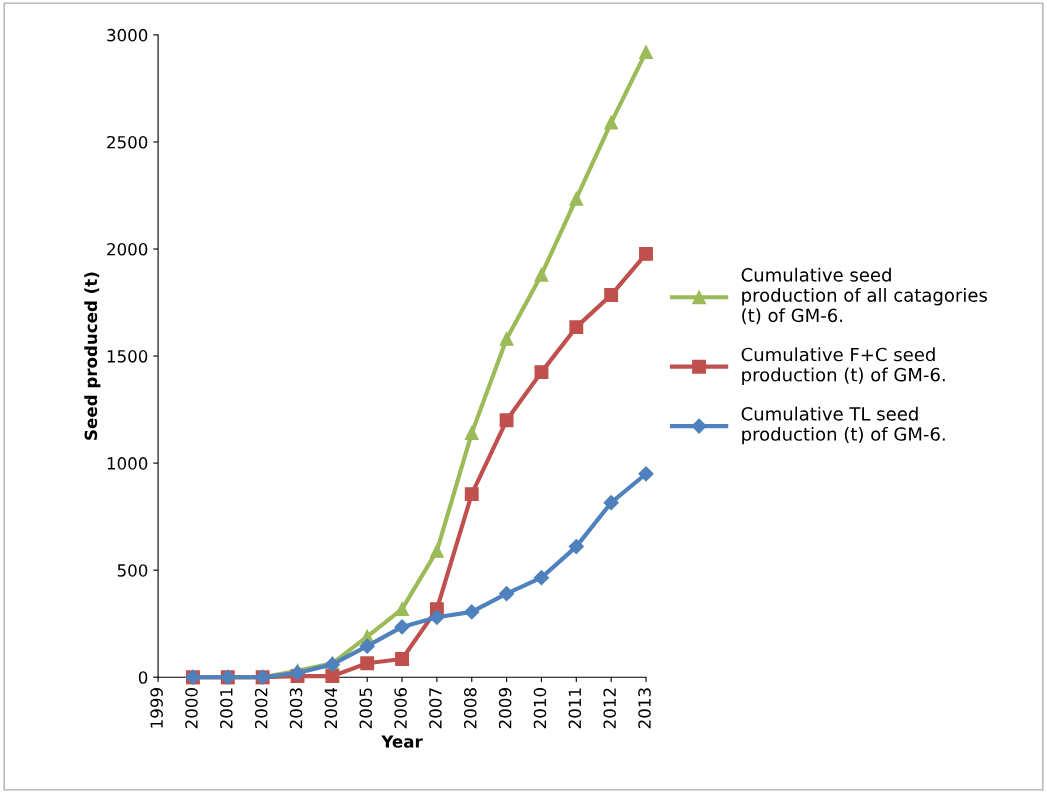  Describe the element at coordinates (127, 249) in the screenshot. I see `y-tick-label: 2000` at that location.